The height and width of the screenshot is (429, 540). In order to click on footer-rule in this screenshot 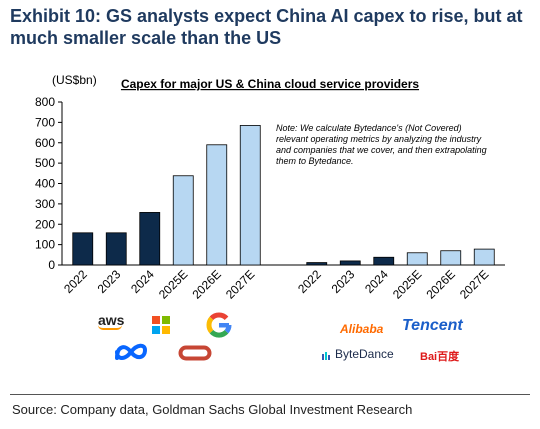, I will do `click(270, 394)`.